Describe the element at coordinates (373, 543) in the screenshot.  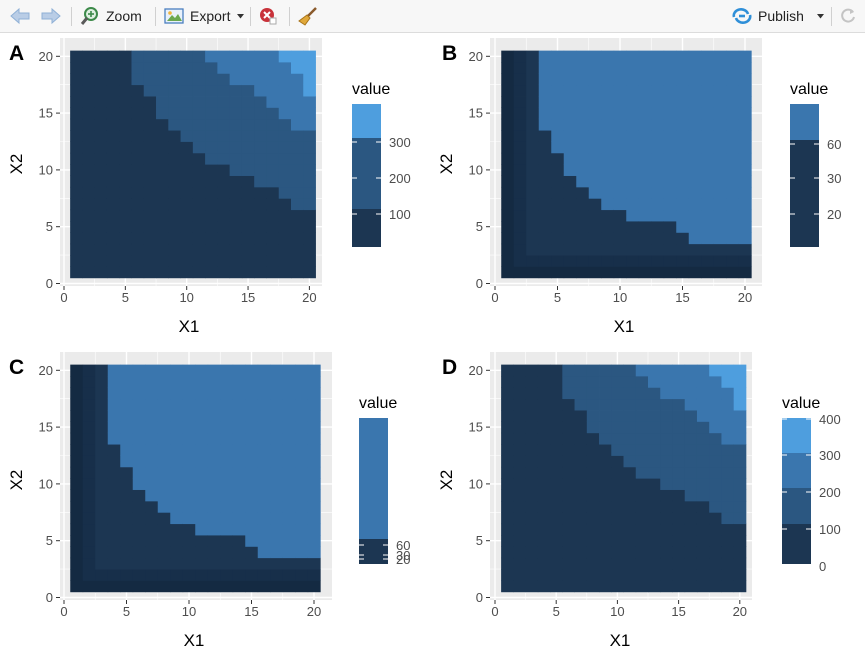
I see `legend-color-step` at that location.